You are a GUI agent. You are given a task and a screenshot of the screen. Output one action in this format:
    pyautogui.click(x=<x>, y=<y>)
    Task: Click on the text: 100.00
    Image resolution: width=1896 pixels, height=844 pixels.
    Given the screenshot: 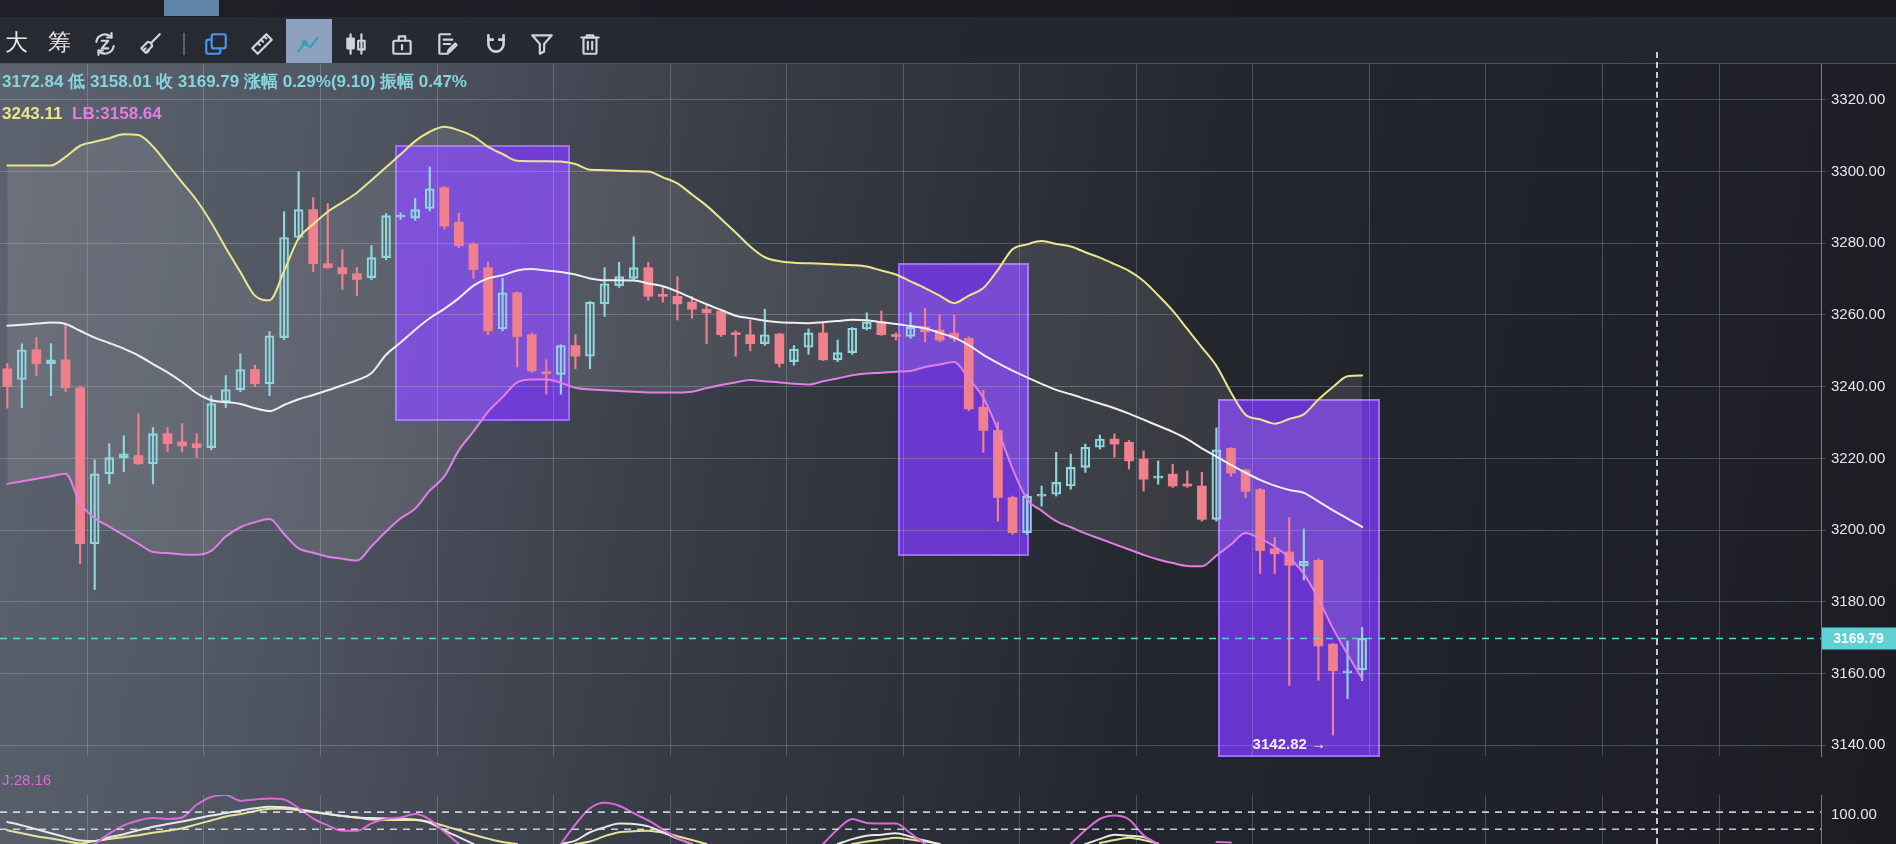 What is the action you would take?
    pyautogui.click(x=1854, y=814)
    